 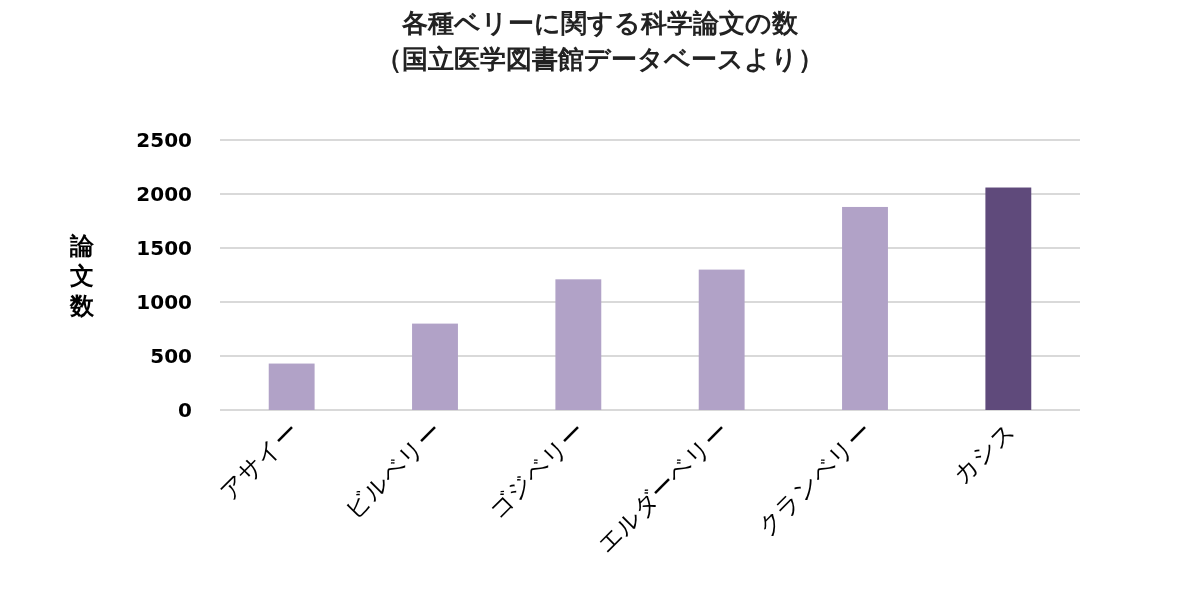 I want to click on x-tick-label: クランベリー, so click(x=815, y=479).